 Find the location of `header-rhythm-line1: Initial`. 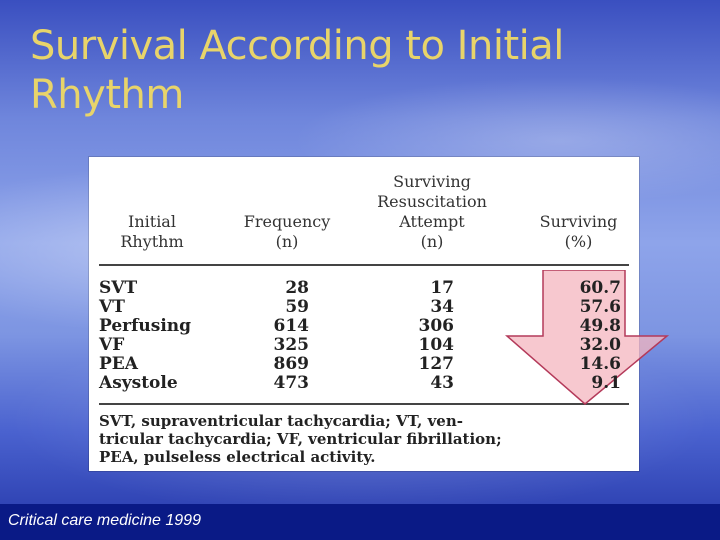

header-rhythm-line1: Initial is located at coordinates (152, 221).